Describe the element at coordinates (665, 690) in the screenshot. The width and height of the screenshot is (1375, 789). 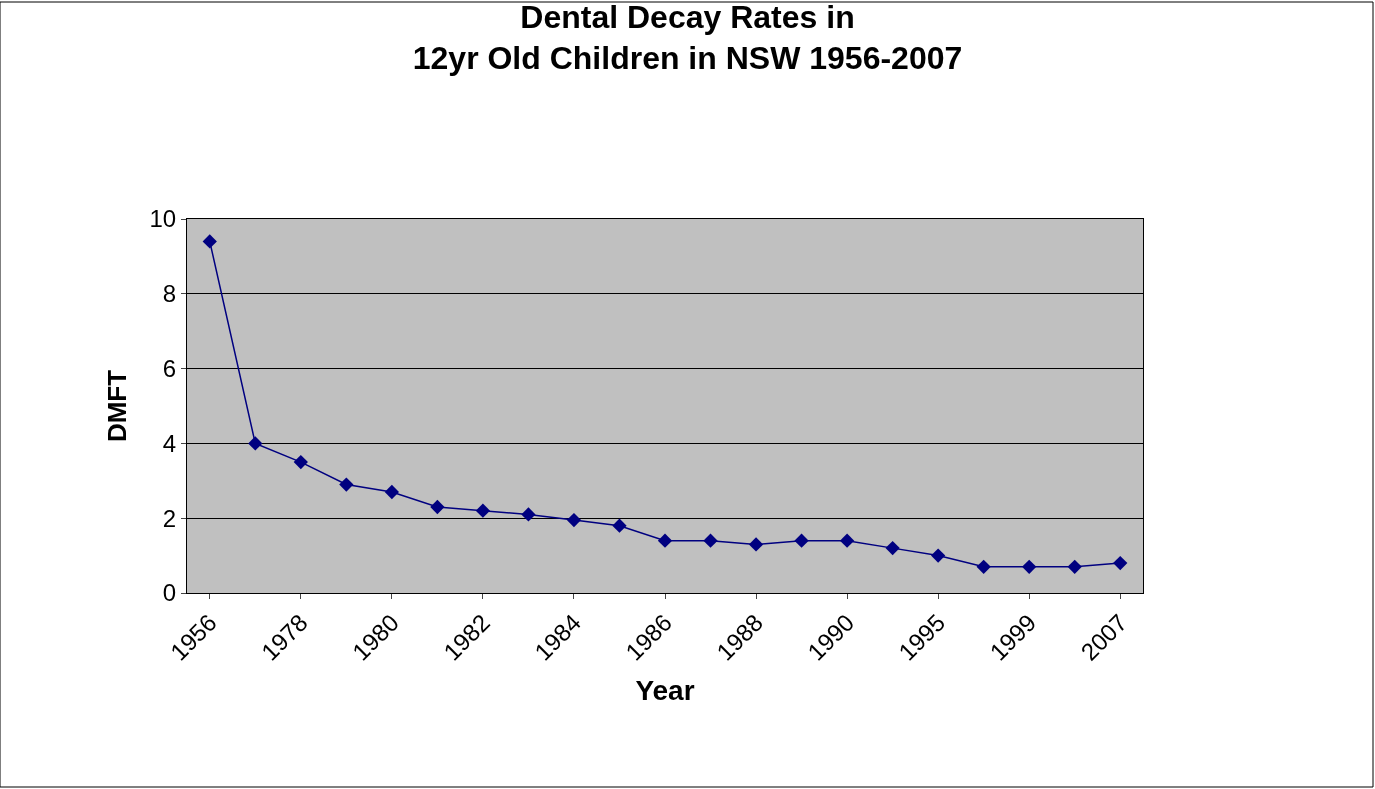
I see `x-axis-title: Year` at that location.